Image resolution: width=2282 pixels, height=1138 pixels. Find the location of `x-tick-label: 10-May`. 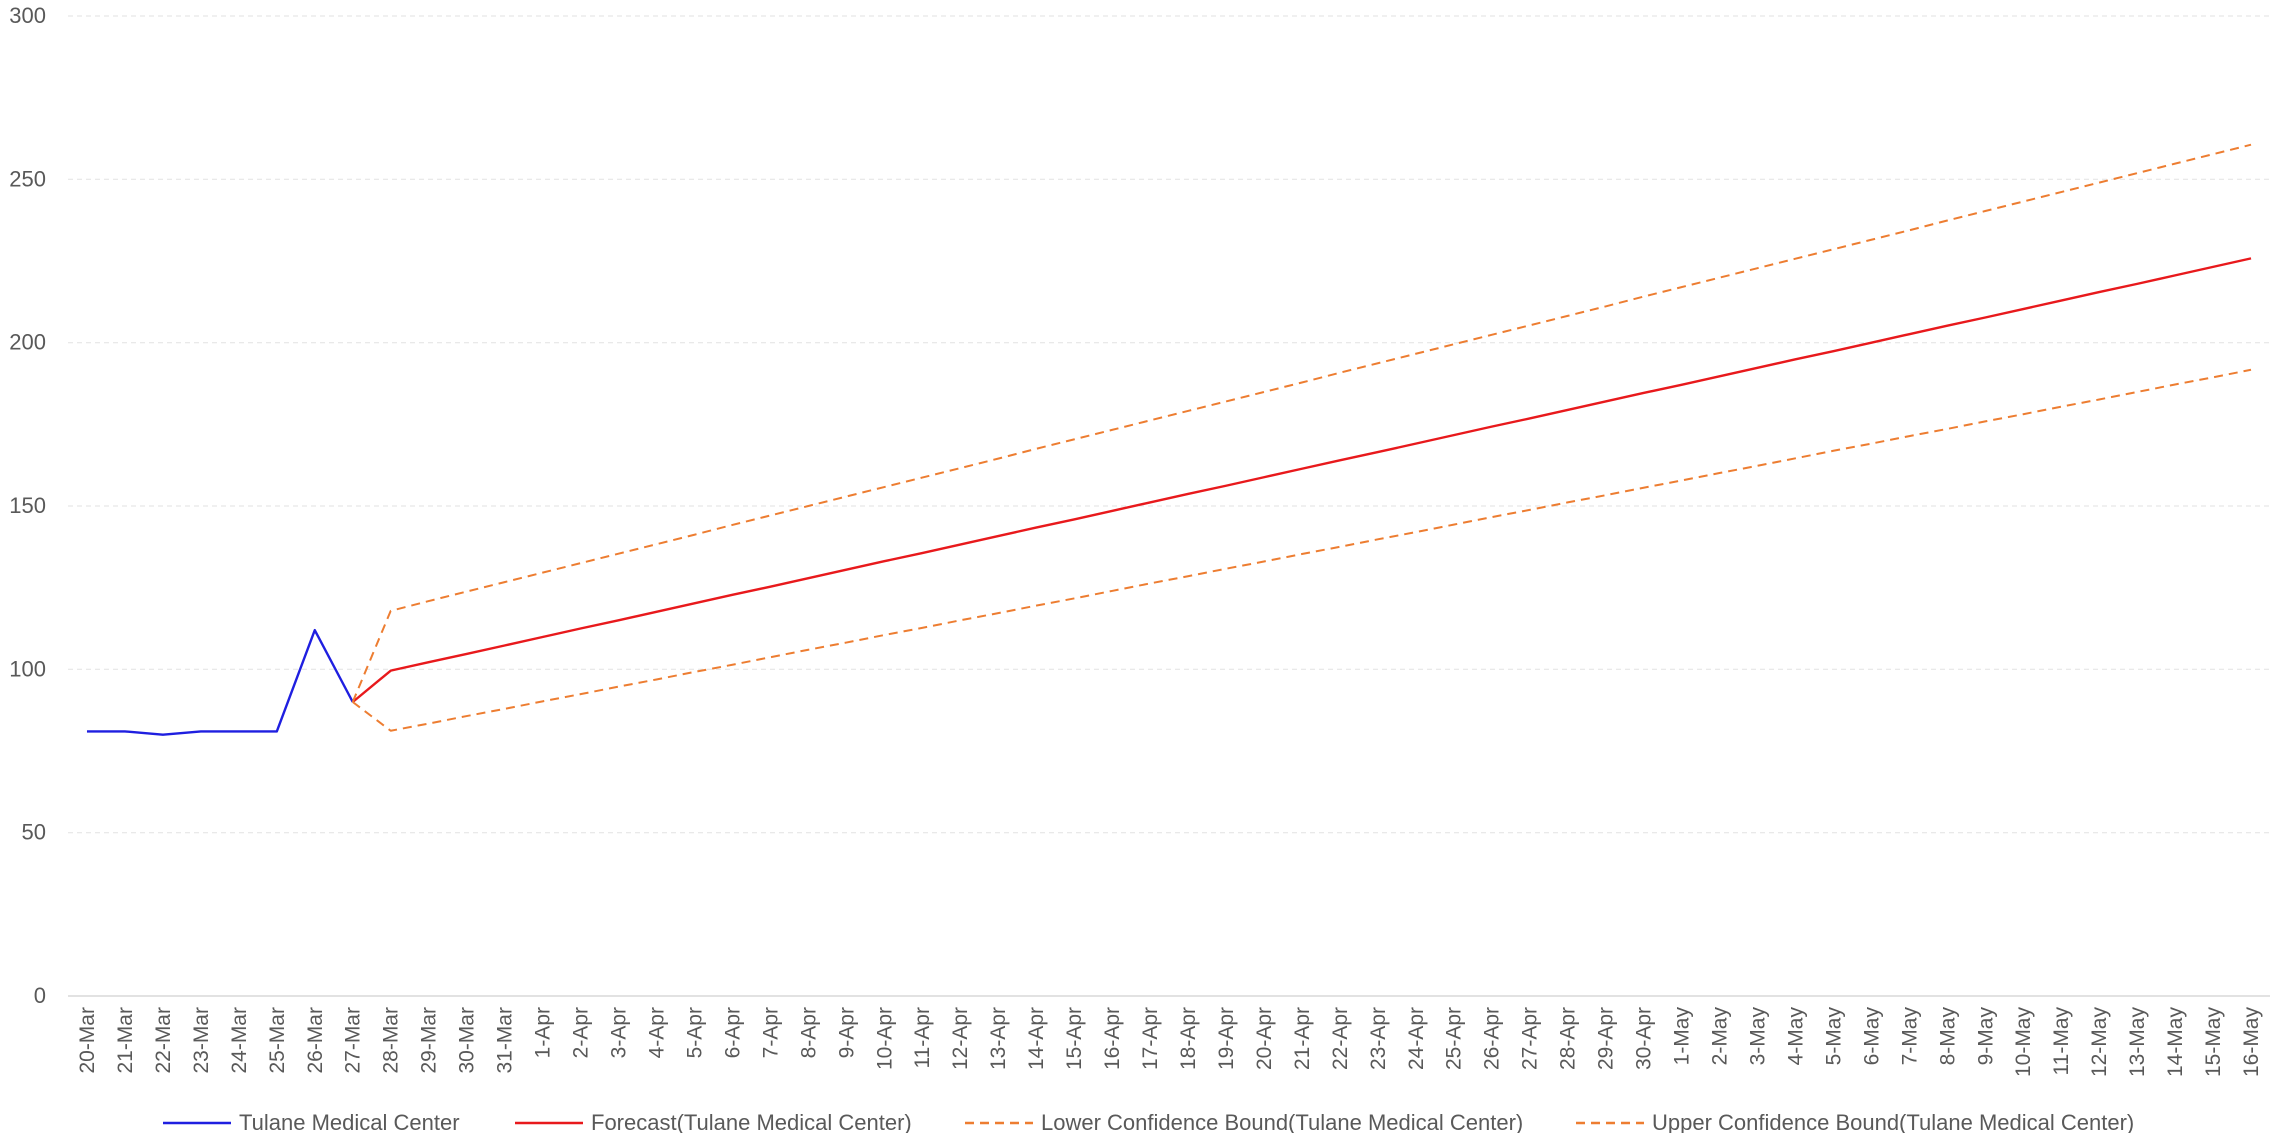

x-tick-label: 10-May is located at coordinates (2023, 1042).